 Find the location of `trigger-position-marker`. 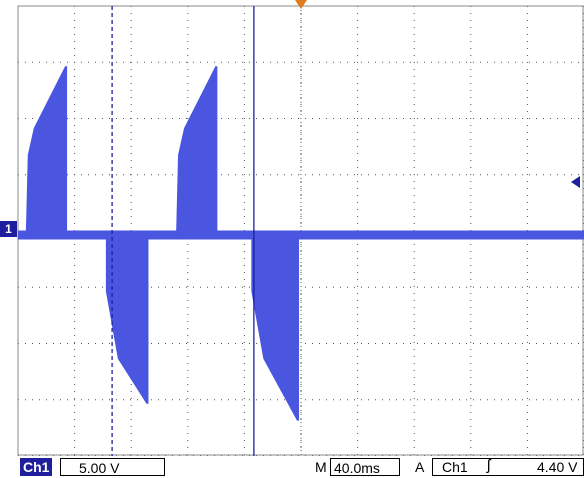

trigger-position-marker is located at coordinates (301, 4).